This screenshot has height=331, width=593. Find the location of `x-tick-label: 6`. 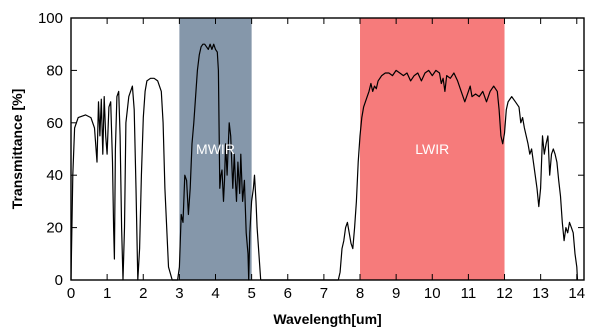

x-tick-label: 6 is located at coordinates (288, 293).